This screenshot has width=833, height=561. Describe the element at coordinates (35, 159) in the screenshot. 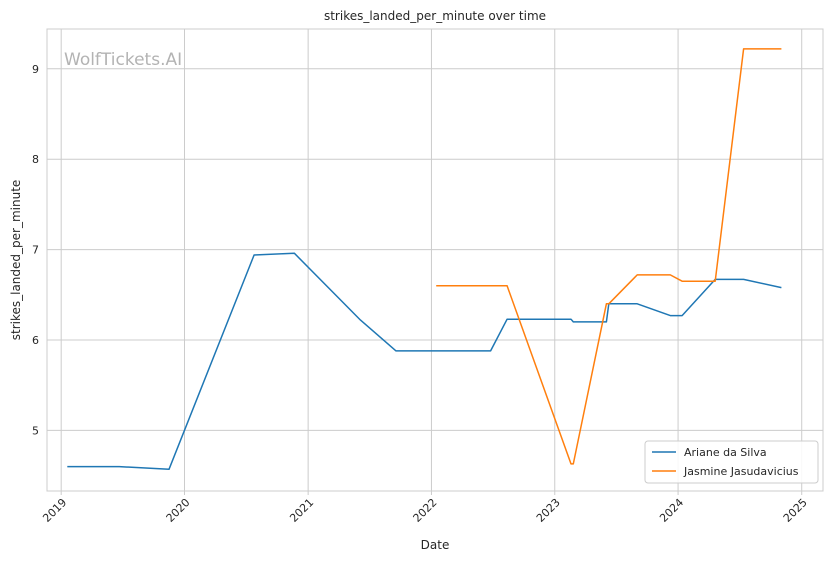

I see `y-tick-label: 8` at that location.